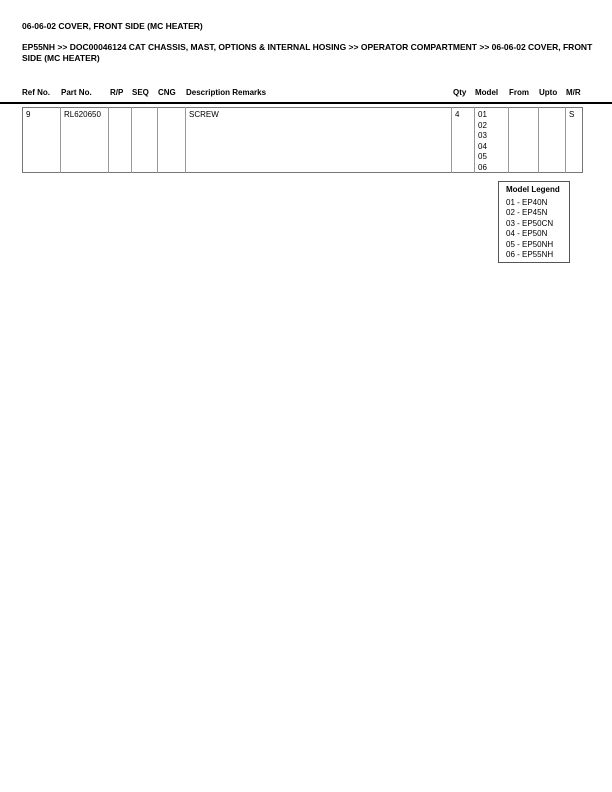 This screenshot has width=612, height=792. What do you see at coordinates (527, 233) in the screenshot?
I see `legend-item: 04 - EP50N` at bounding box center [527, 233].